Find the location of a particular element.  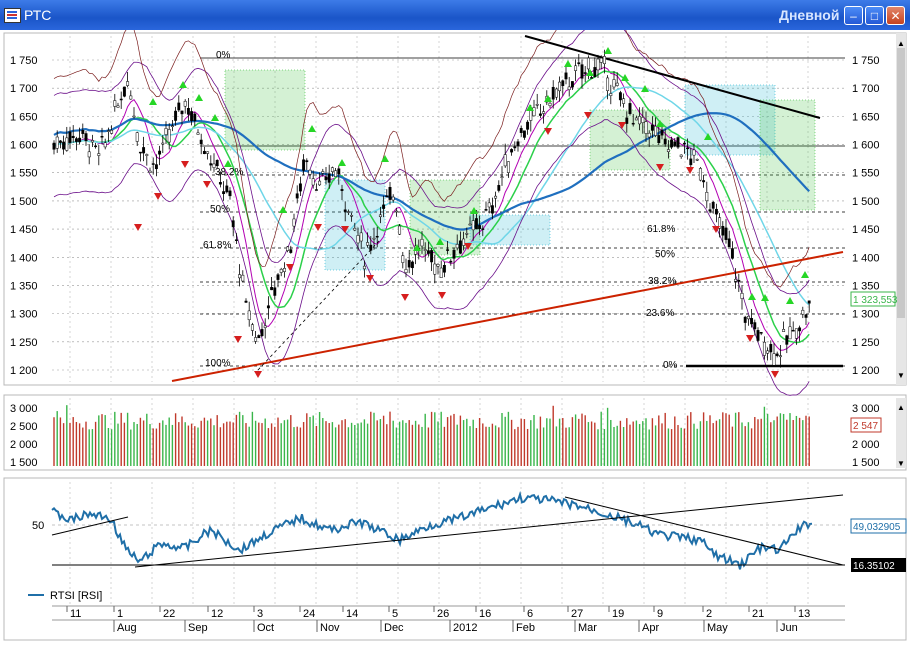

timeframe-label: Дневной is located at coordinates (809, 15).